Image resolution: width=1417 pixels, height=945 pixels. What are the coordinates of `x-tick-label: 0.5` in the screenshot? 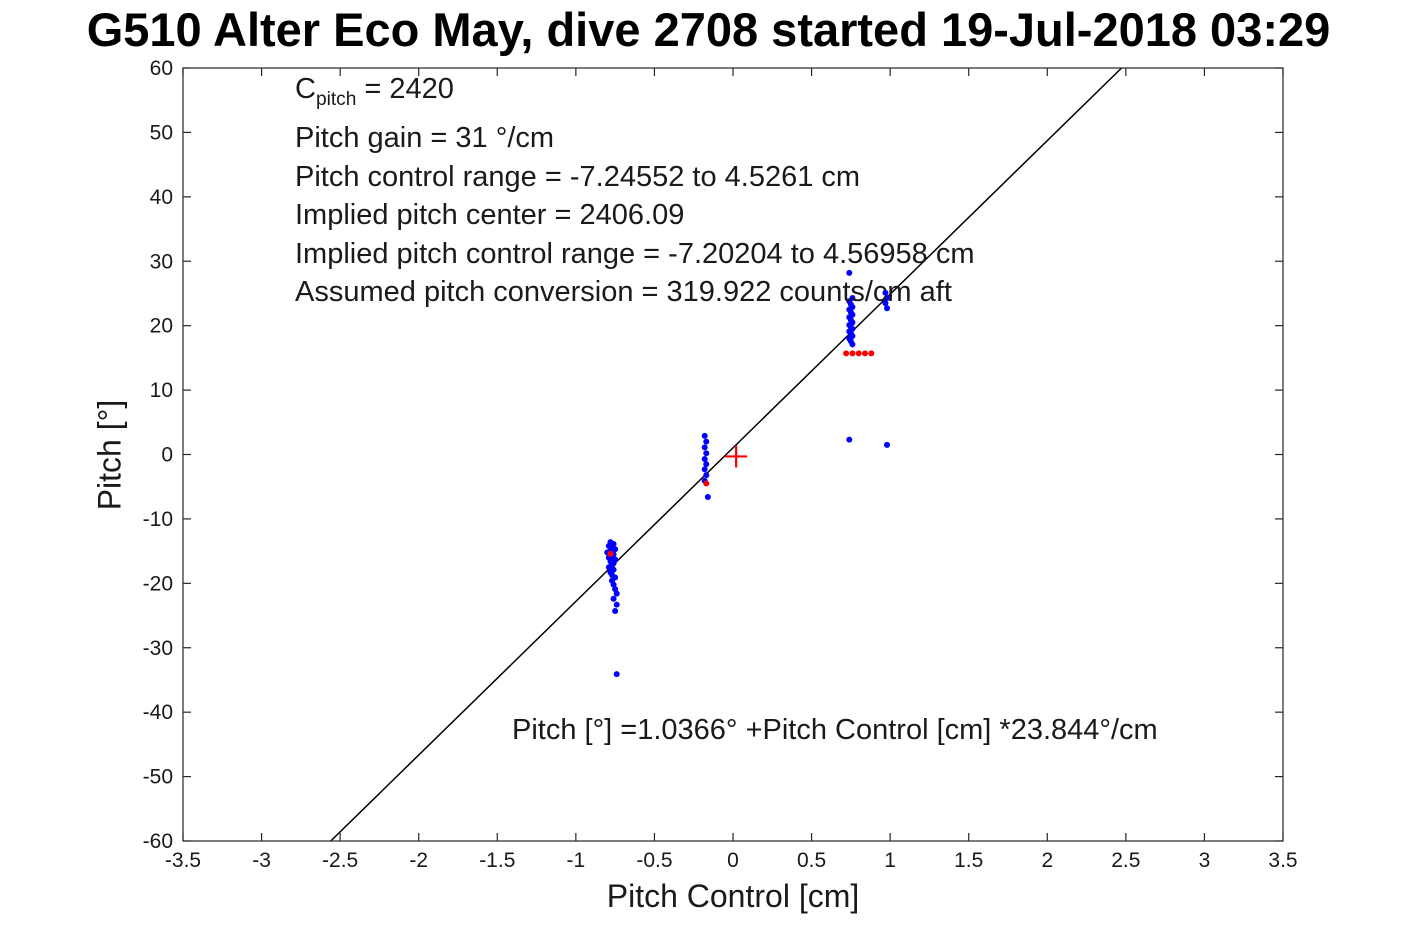 It's located at (811, 860).